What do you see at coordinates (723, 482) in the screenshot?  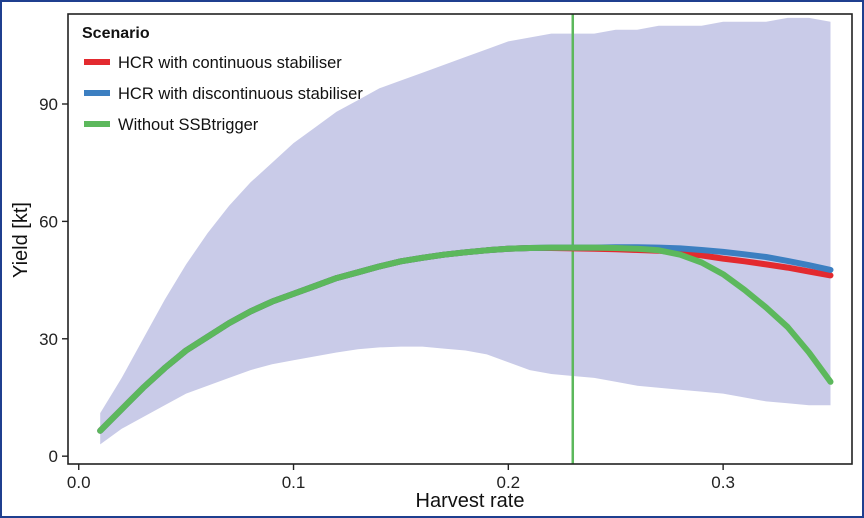 I see `x-tick-label: 0.3` at bounding box center [723, 482].